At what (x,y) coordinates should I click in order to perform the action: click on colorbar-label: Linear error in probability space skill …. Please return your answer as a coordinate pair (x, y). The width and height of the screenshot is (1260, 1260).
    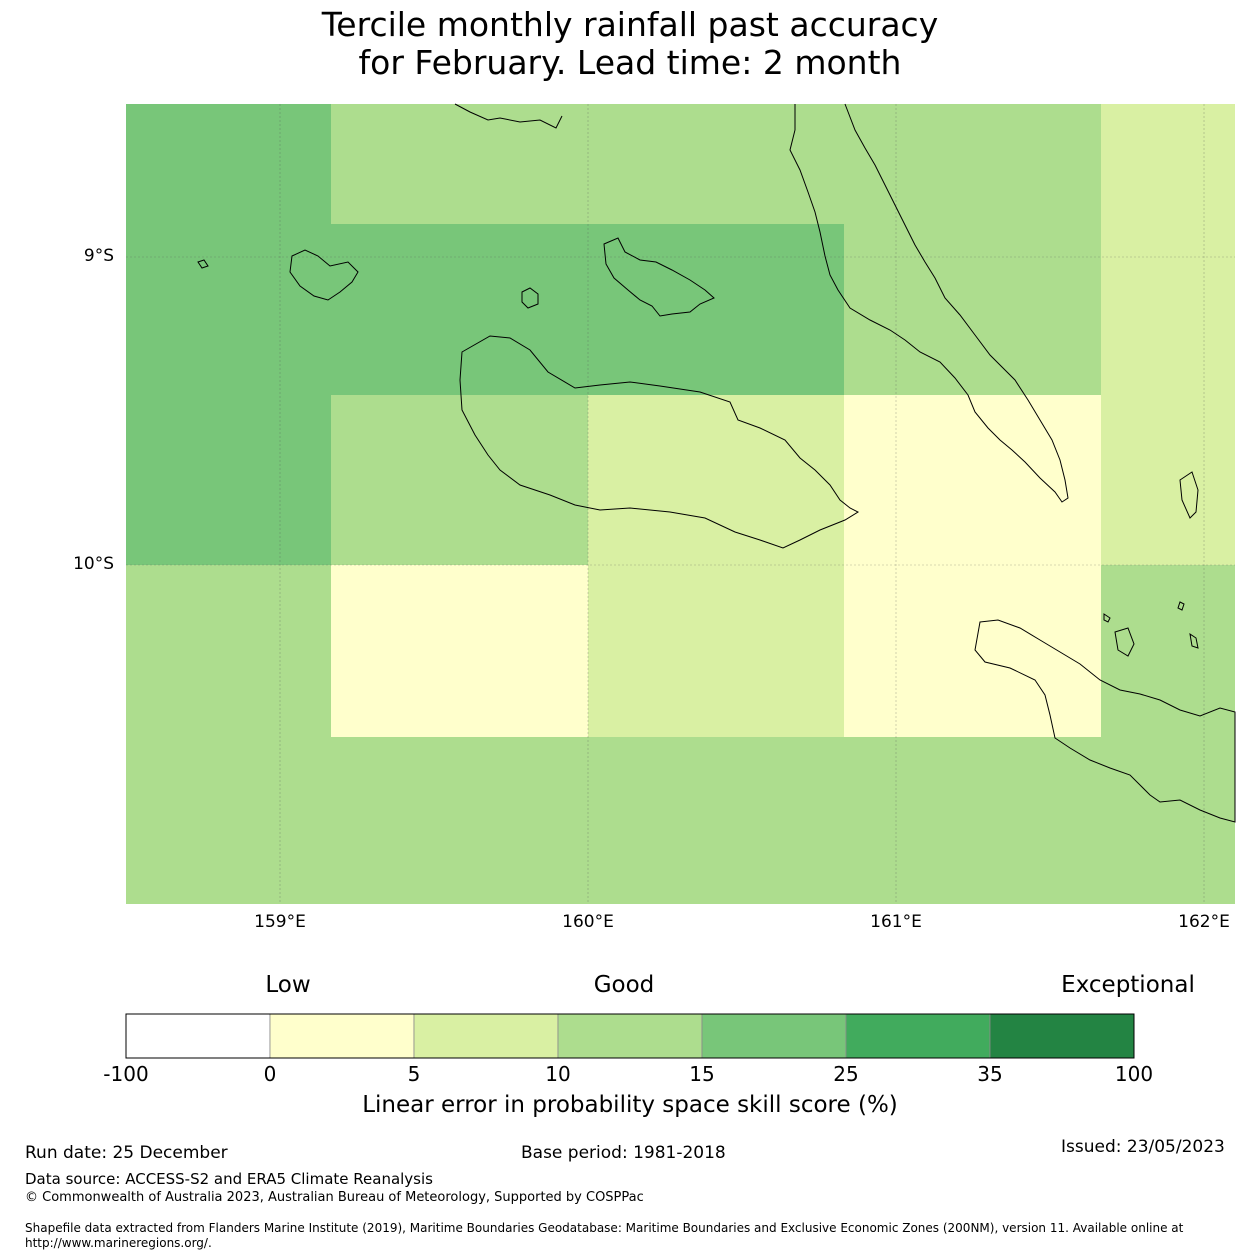
    Looking at the image, I should click on (630, 1105).